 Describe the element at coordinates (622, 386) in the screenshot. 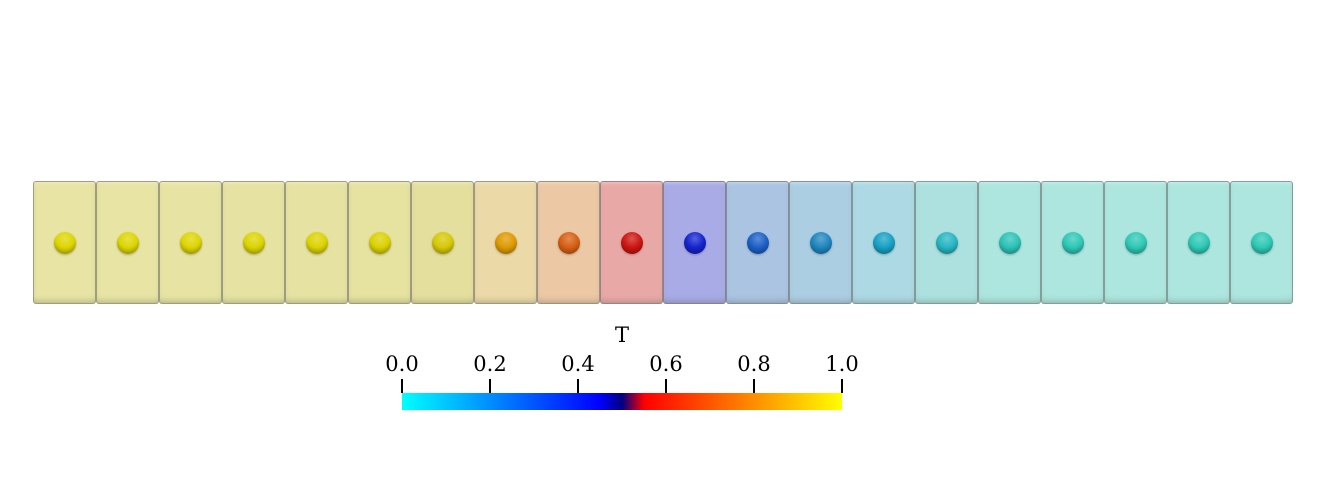

I see `colorbar-ticks` at that location.